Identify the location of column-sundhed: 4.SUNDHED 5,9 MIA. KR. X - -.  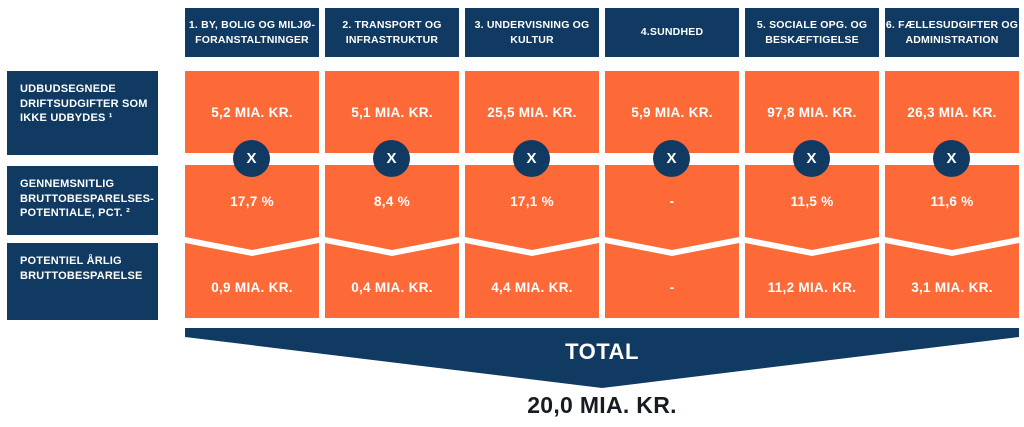
(672, 165).